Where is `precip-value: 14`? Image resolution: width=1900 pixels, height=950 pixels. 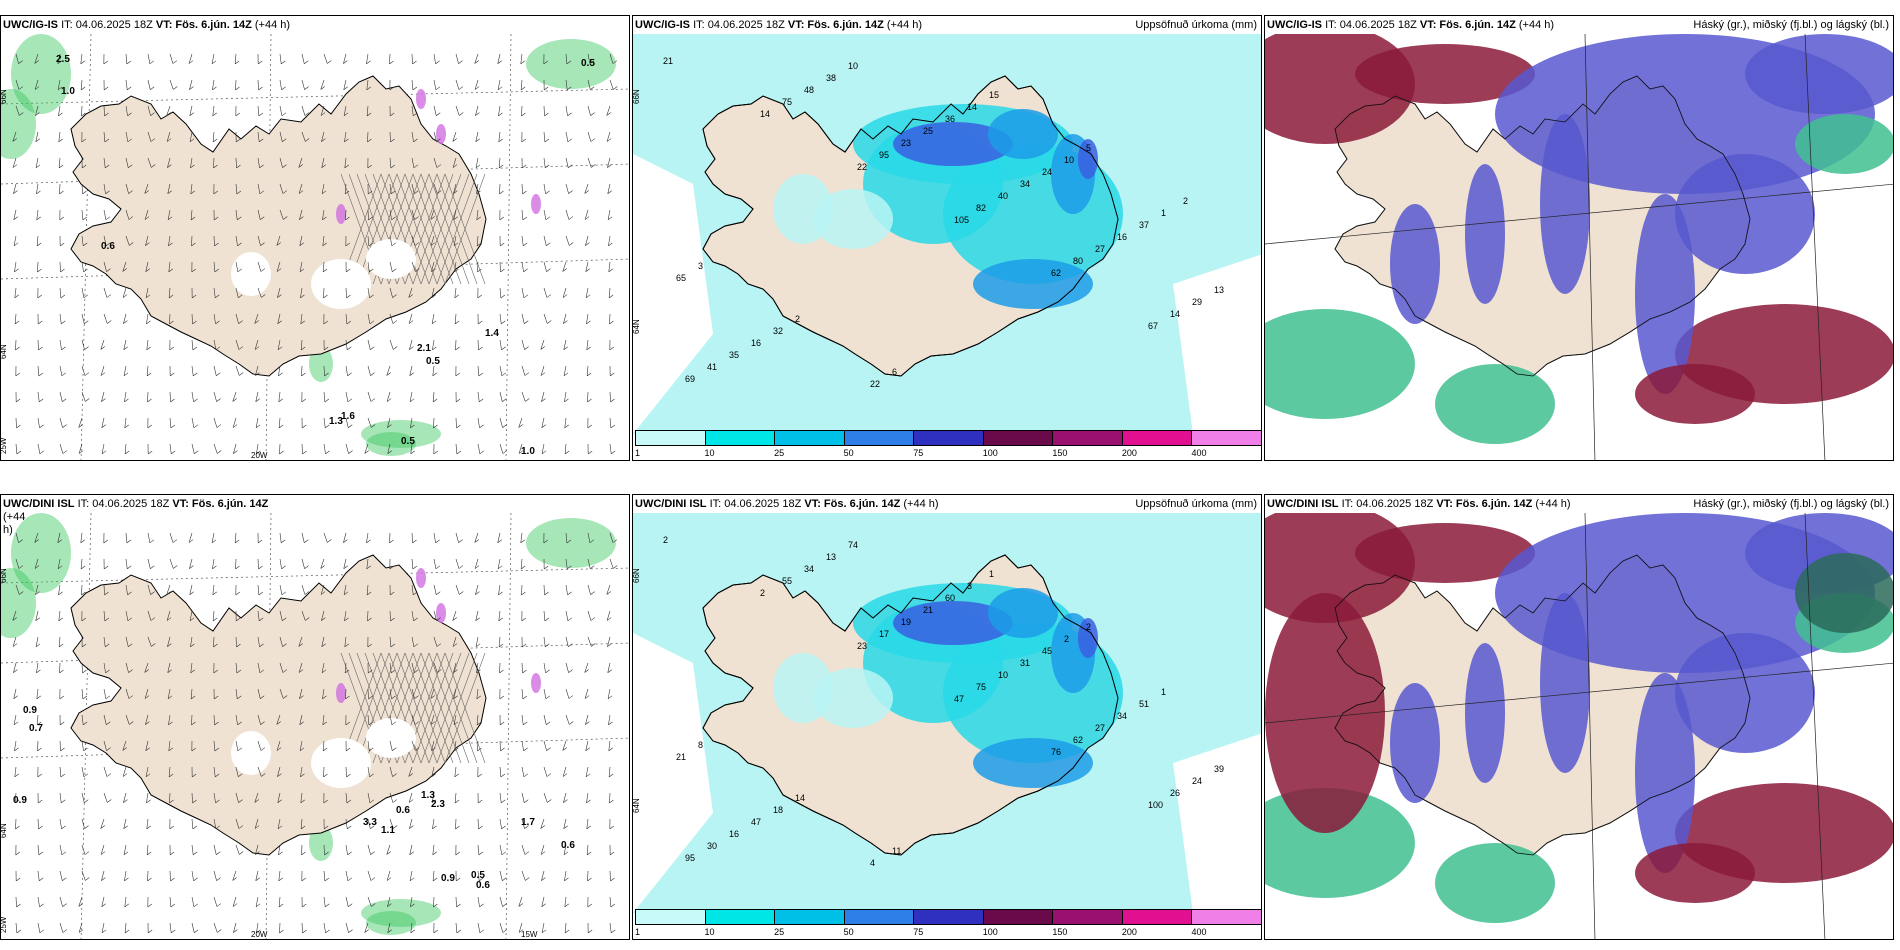 precip-value: 14 is located at coordinates (800, 798).